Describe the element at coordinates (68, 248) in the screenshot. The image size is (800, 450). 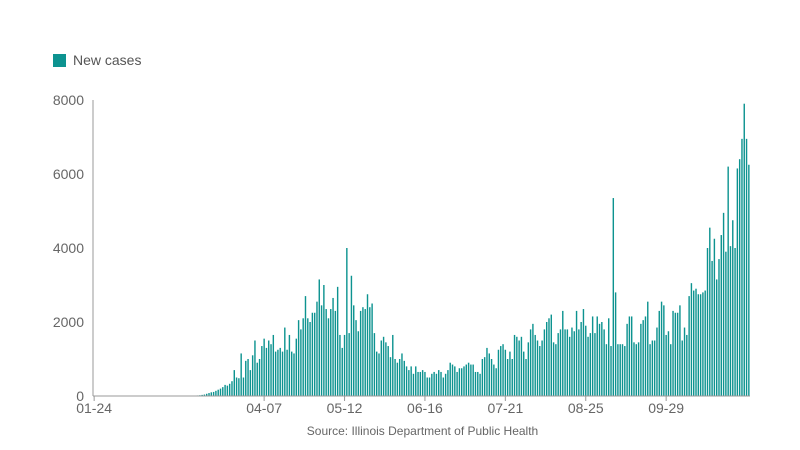
I see `y-tick-label: 4000` at that location.